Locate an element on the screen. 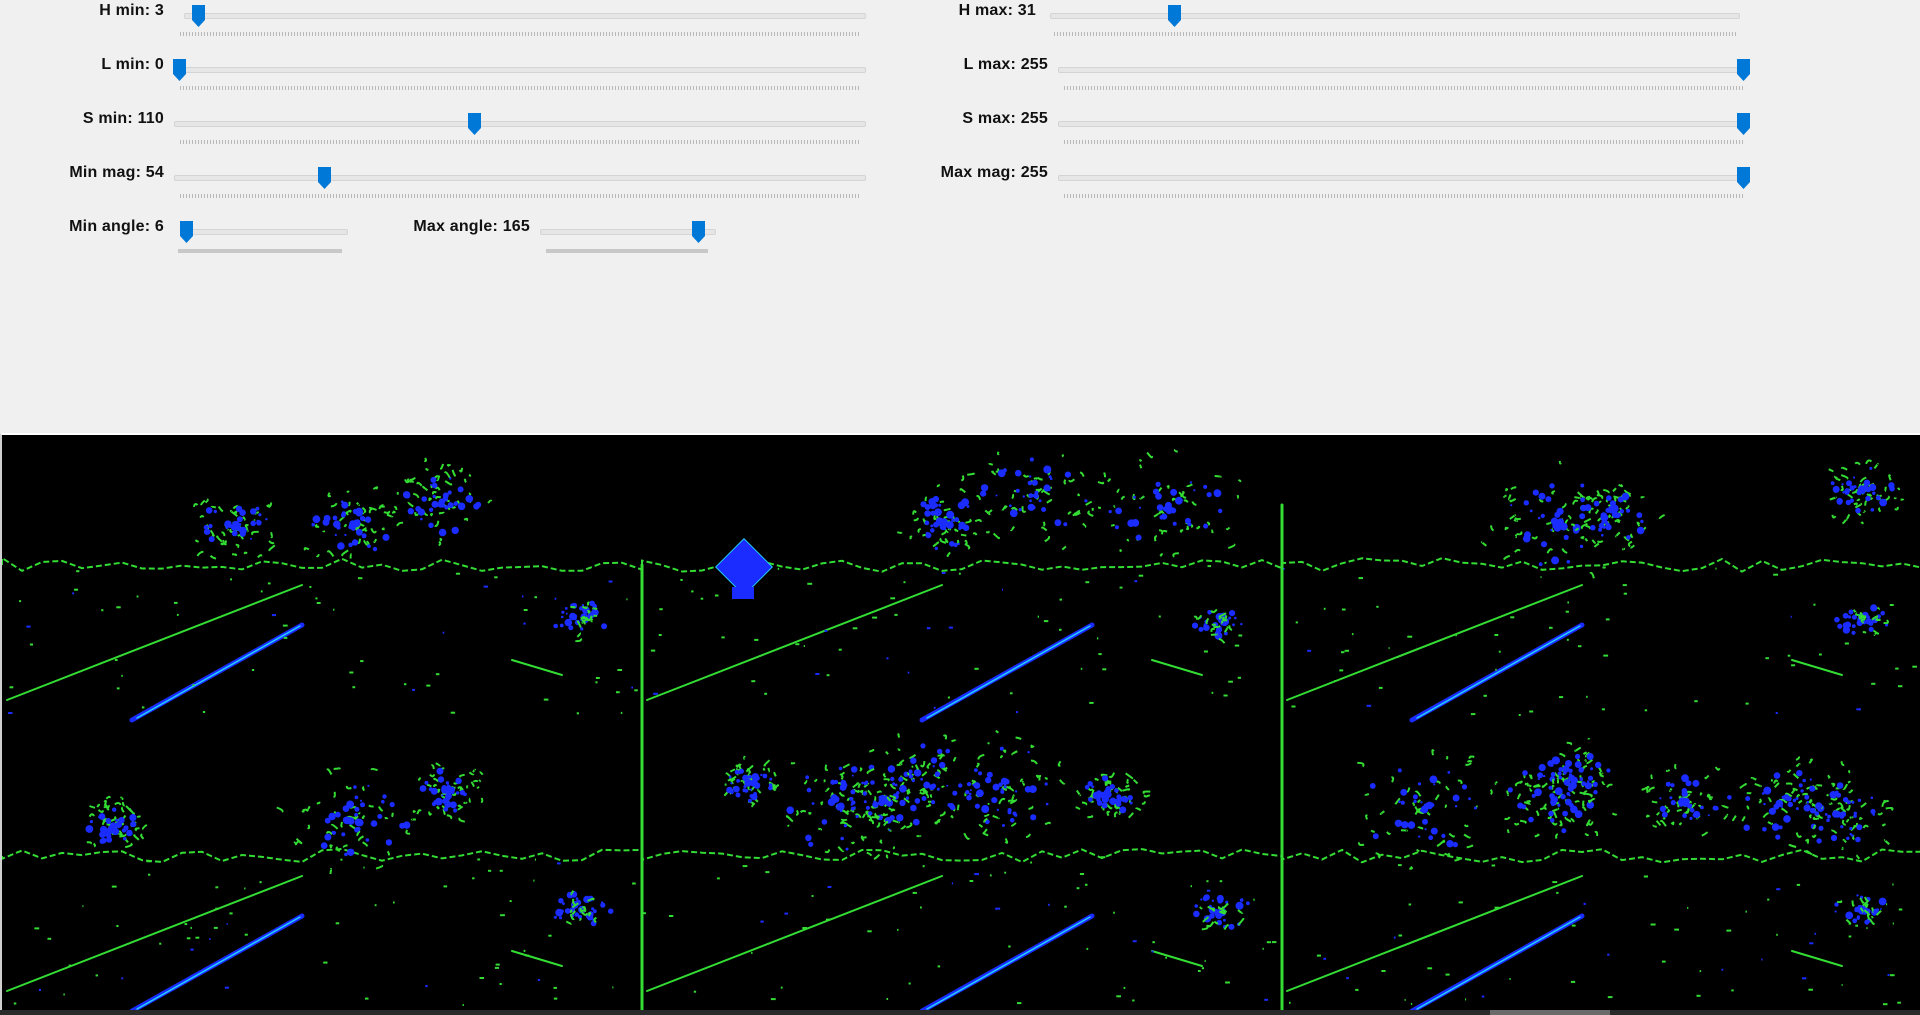 Image resolution: width=1920 pixels, height=1015 pixels. slider-max-mag: Max mag: 255 is located at coordinates (880, 182).